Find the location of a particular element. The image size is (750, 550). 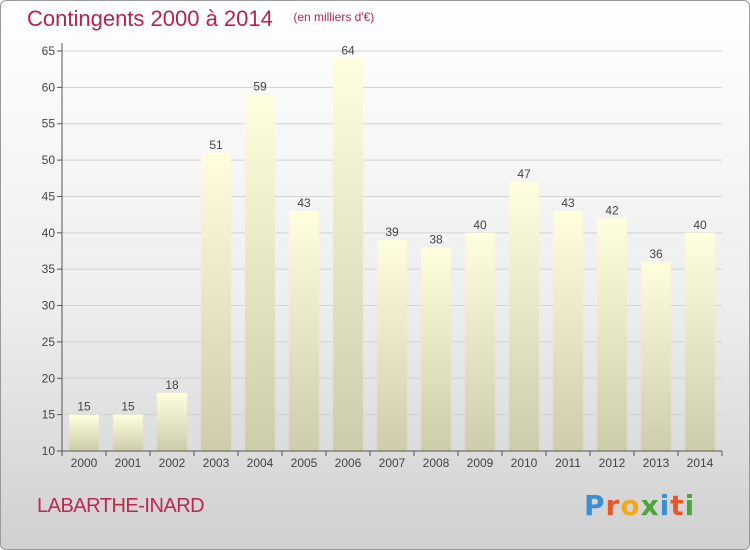

y-tick-label: 30 is located at coordinates (49, 306).